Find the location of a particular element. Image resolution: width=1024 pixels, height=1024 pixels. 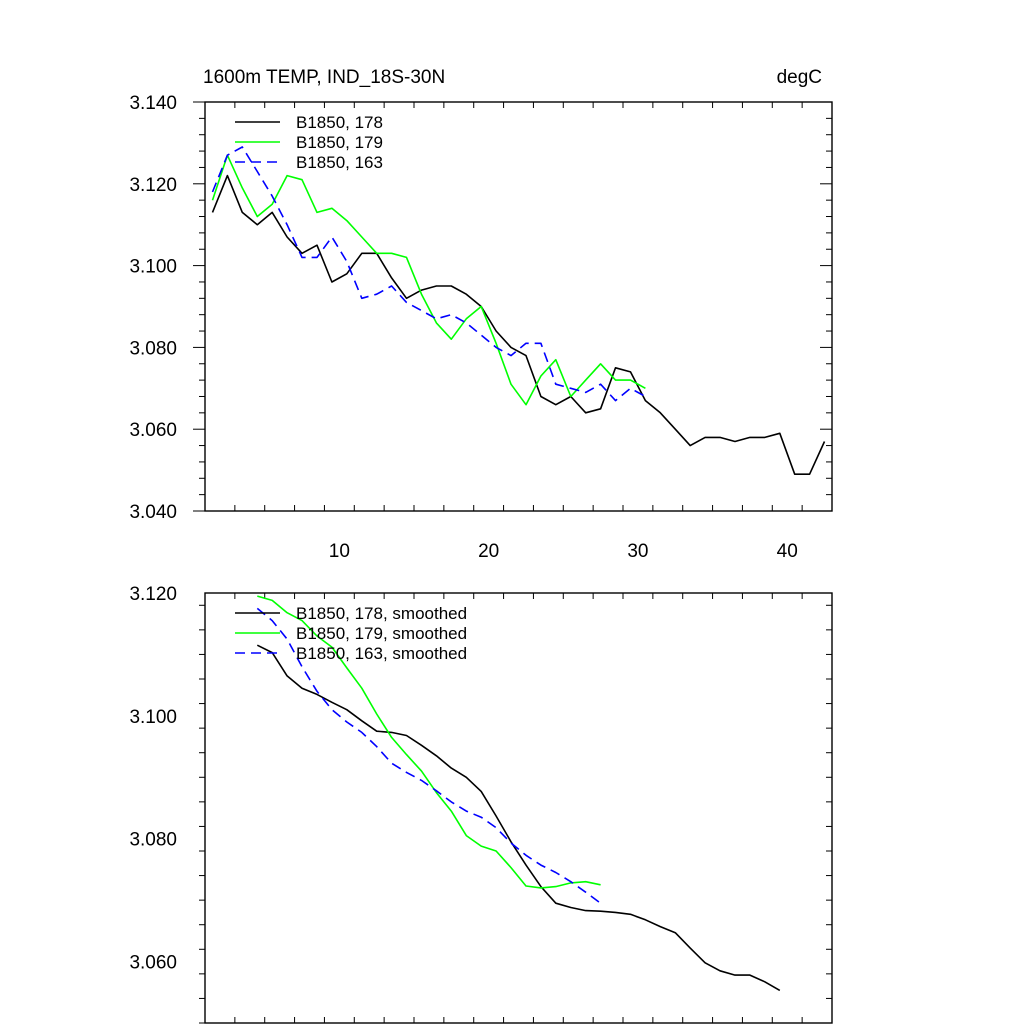

top-x-tick-label: 40 is located at coordinates (787, 551).